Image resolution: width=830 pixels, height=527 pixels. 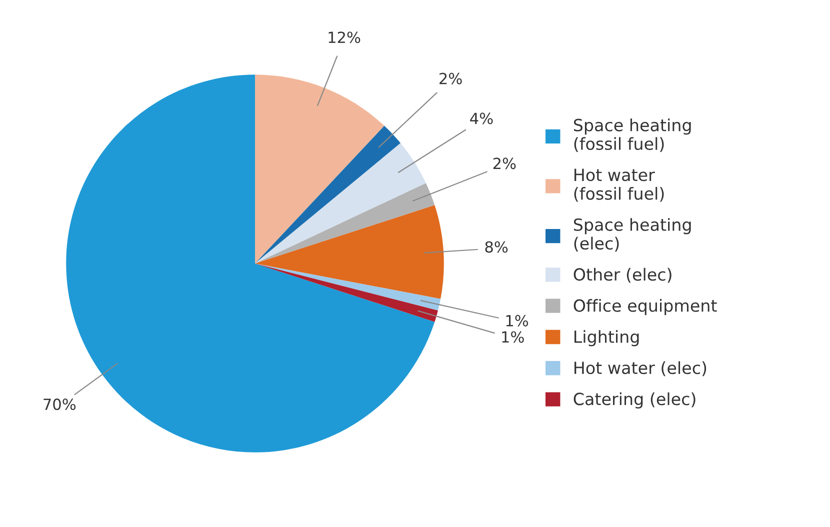 What do you see at coordinates (640, 368) in the screenshot?
I see `legend-label: Hot water (elec)` at bounding box center [640, 368].